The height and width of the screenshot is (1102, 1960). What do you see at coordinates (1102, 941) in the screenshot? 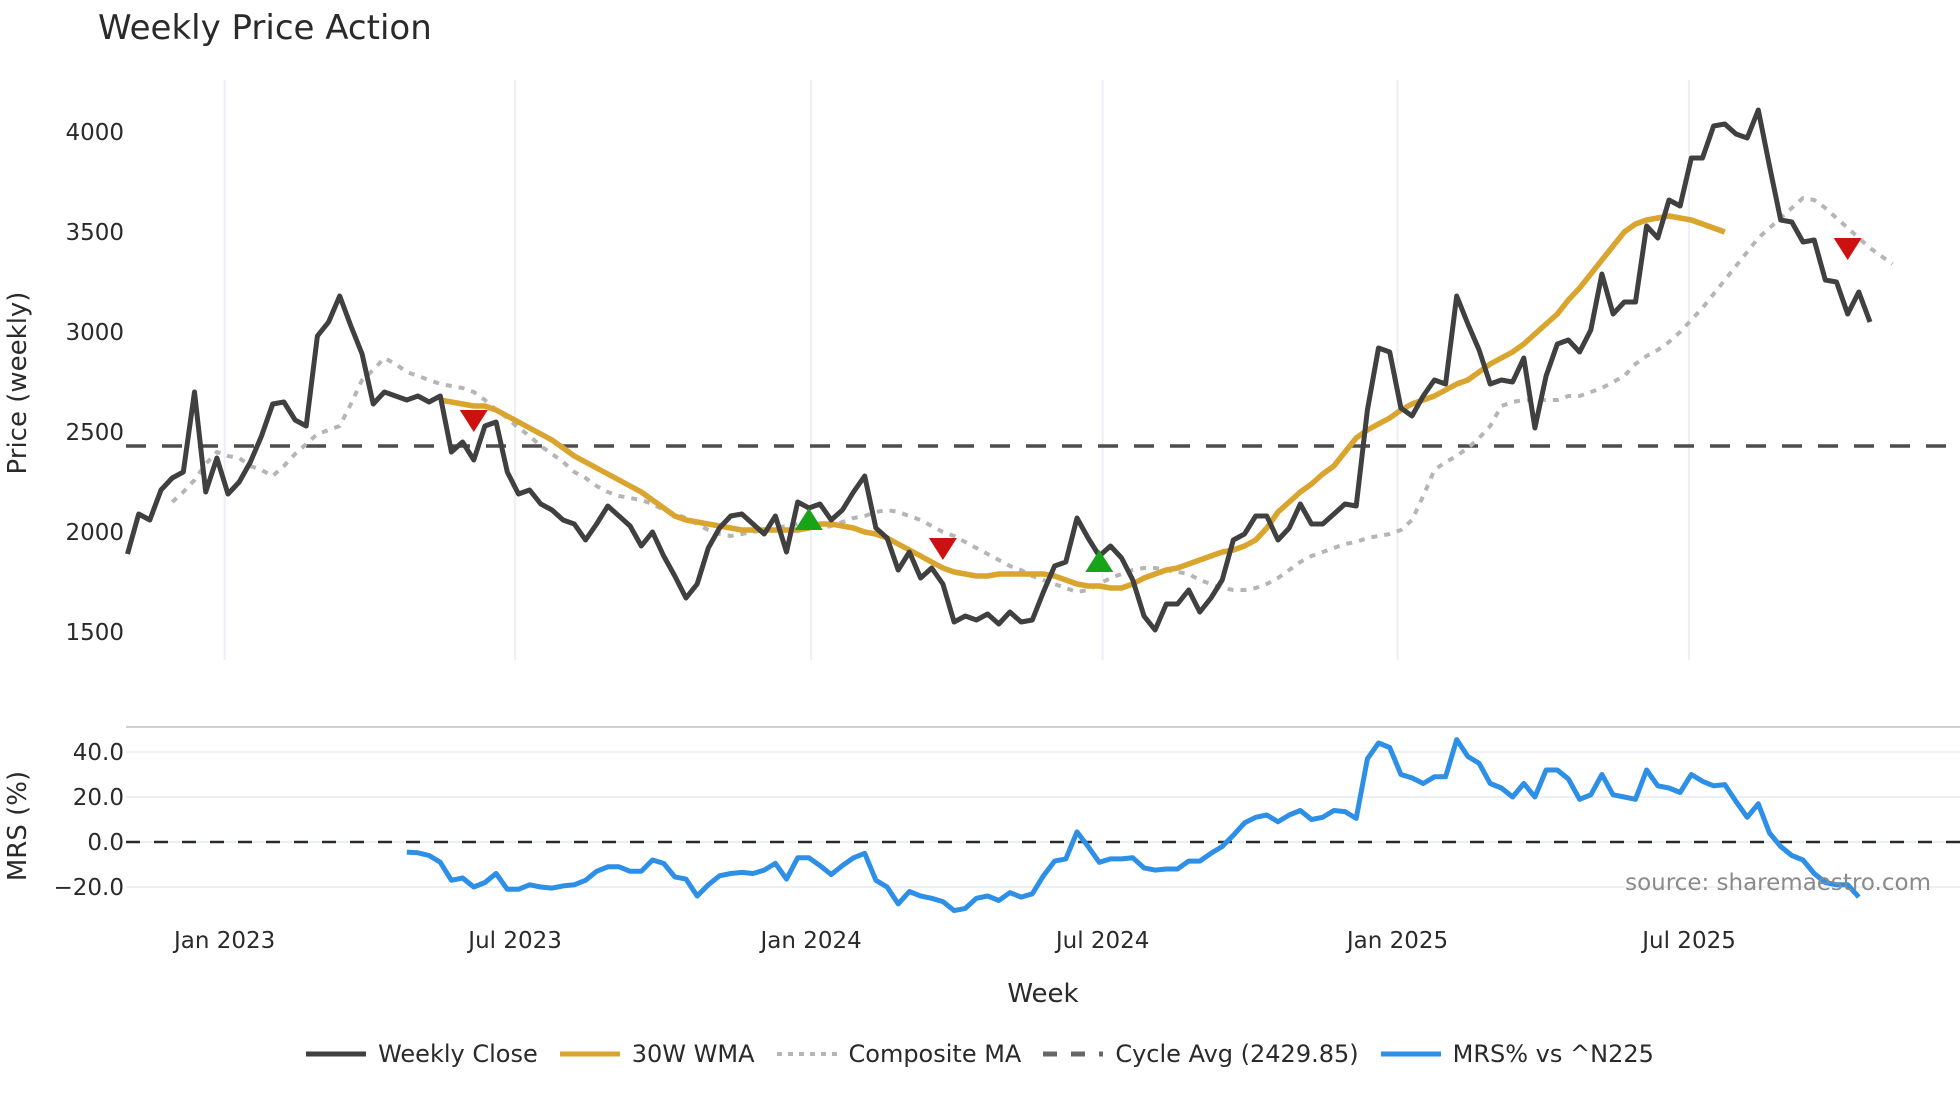
I see `x-tick-label: Jul 2024` at bounding box center [1102, 941].